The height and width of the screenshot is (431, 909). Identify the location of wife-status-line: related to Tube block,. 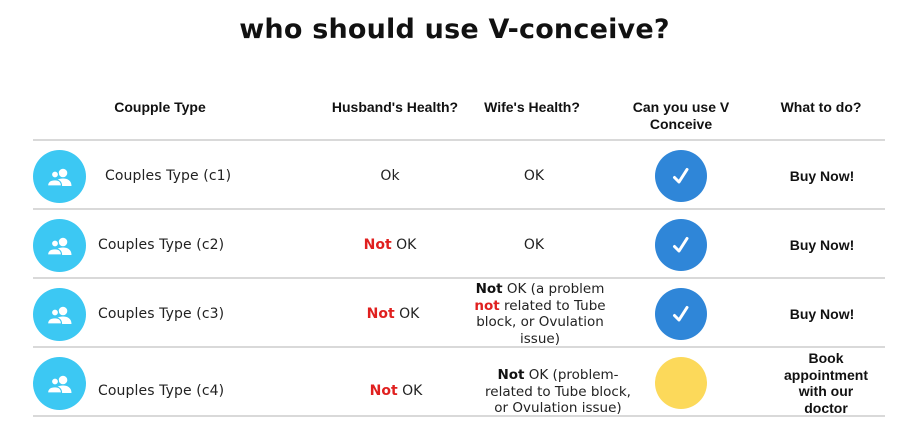
(558, 391).